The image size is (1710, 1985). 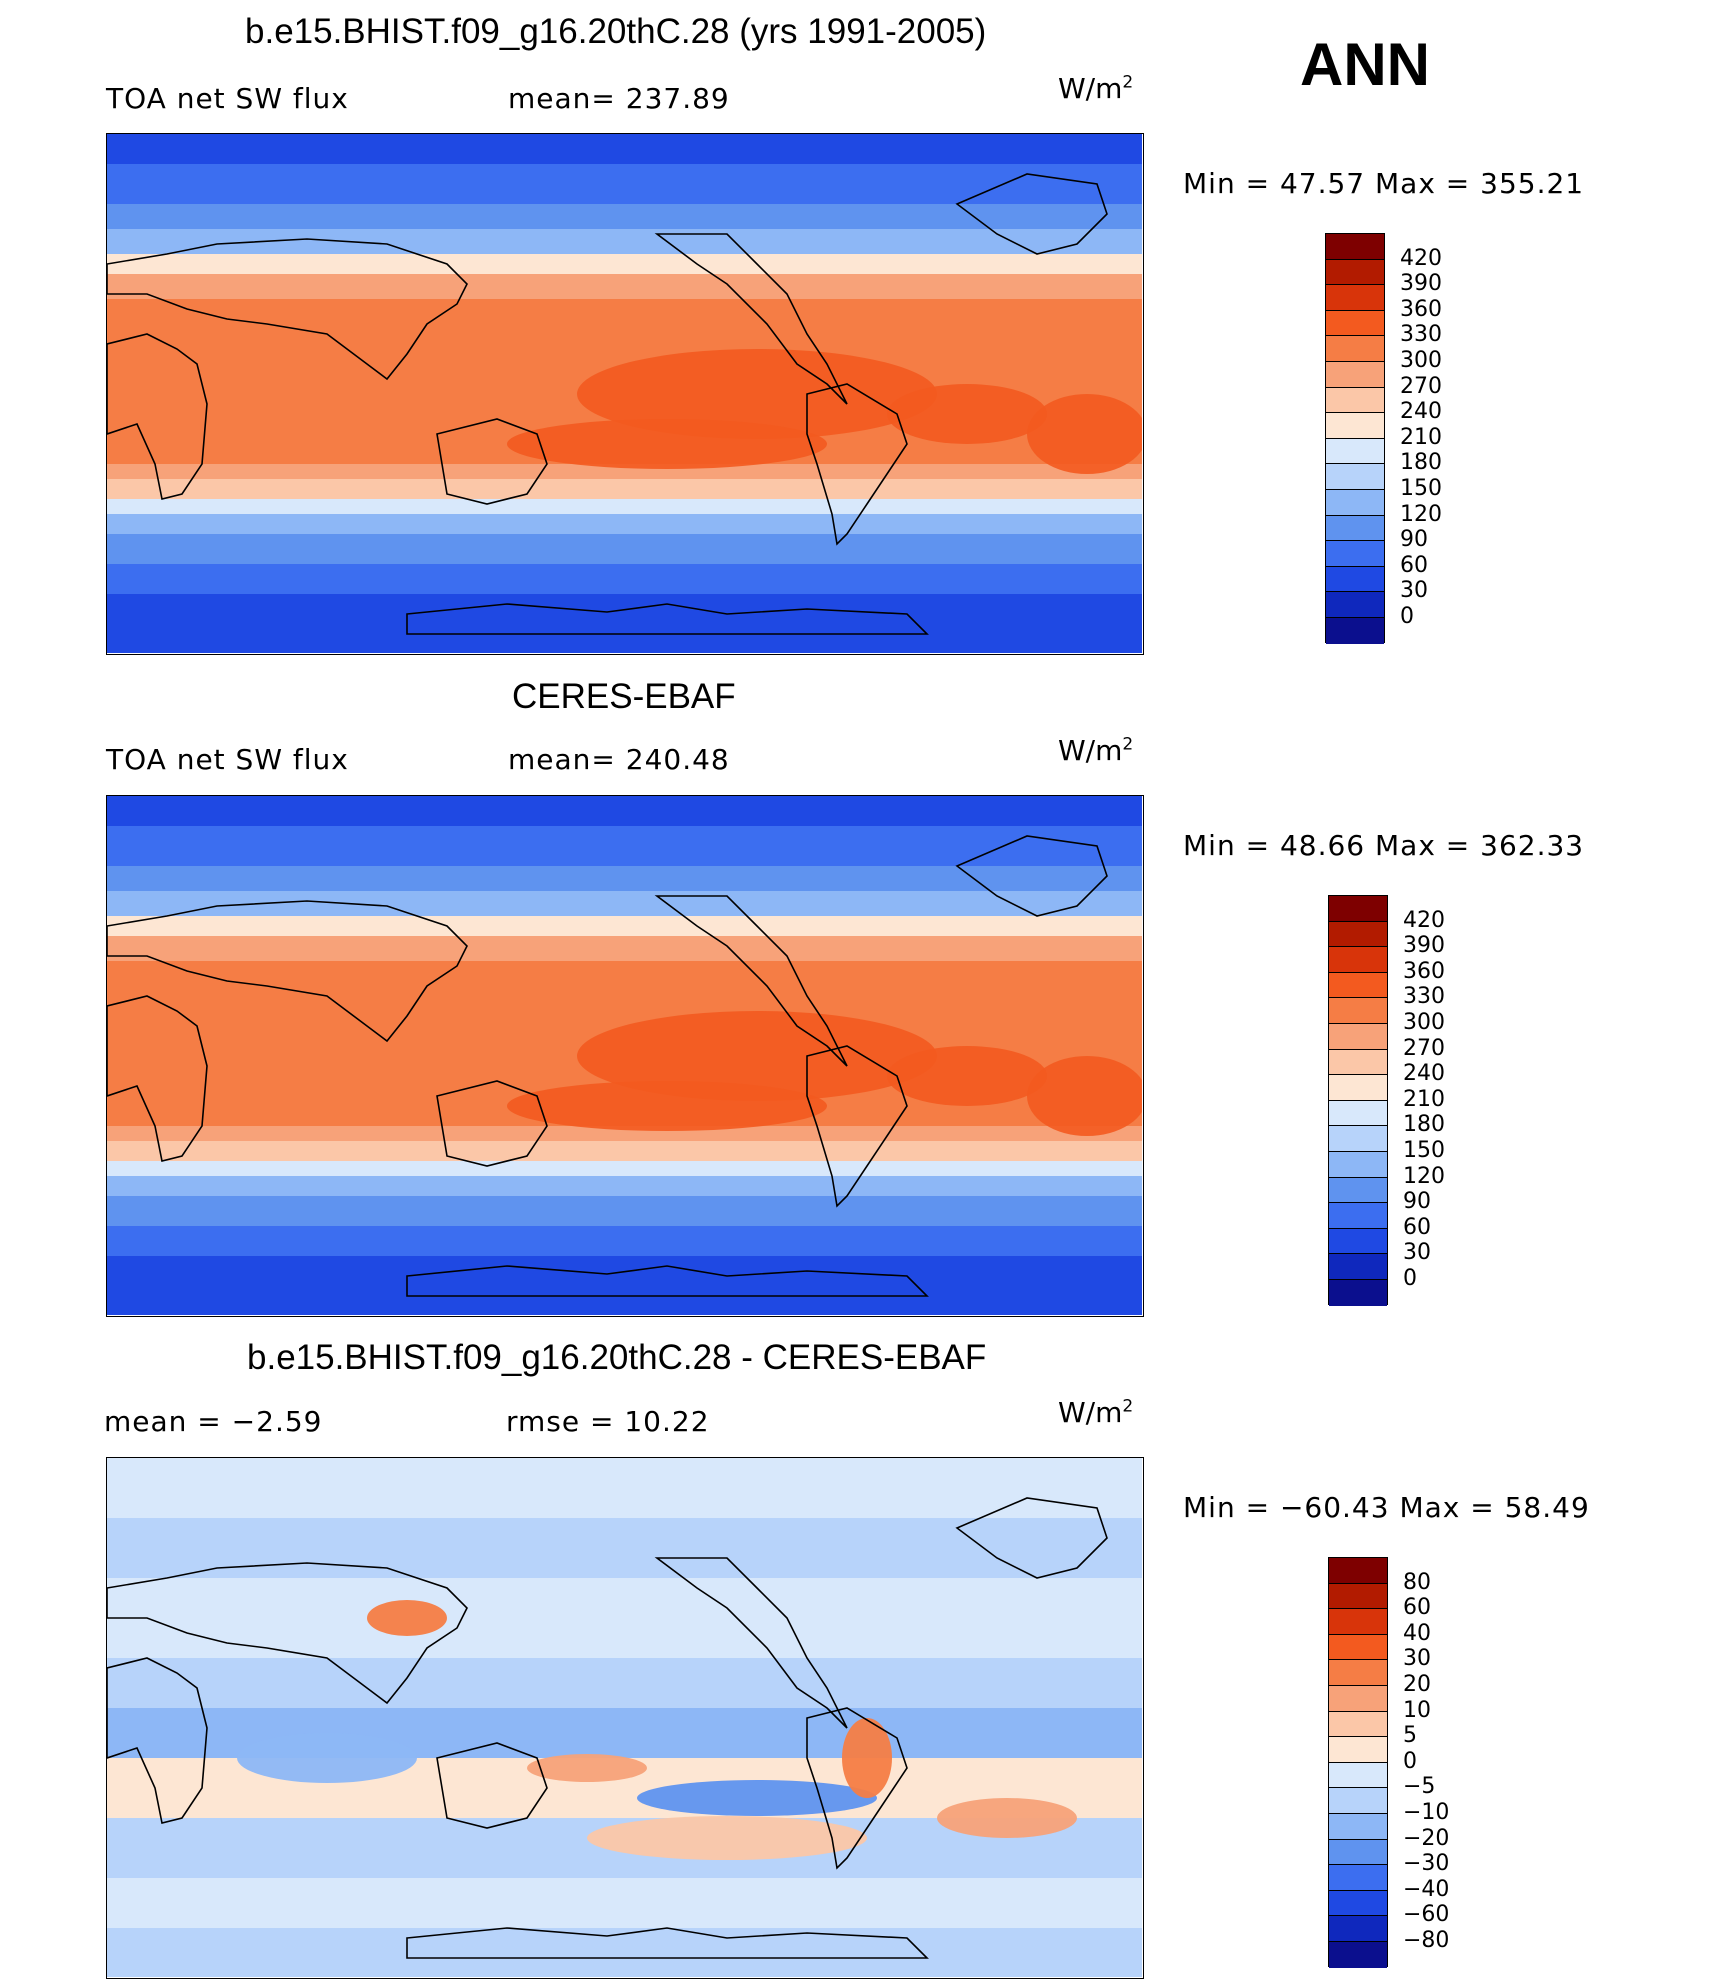 I want to click on colorbar-level-label: 180, so click(x=1421, y=463).